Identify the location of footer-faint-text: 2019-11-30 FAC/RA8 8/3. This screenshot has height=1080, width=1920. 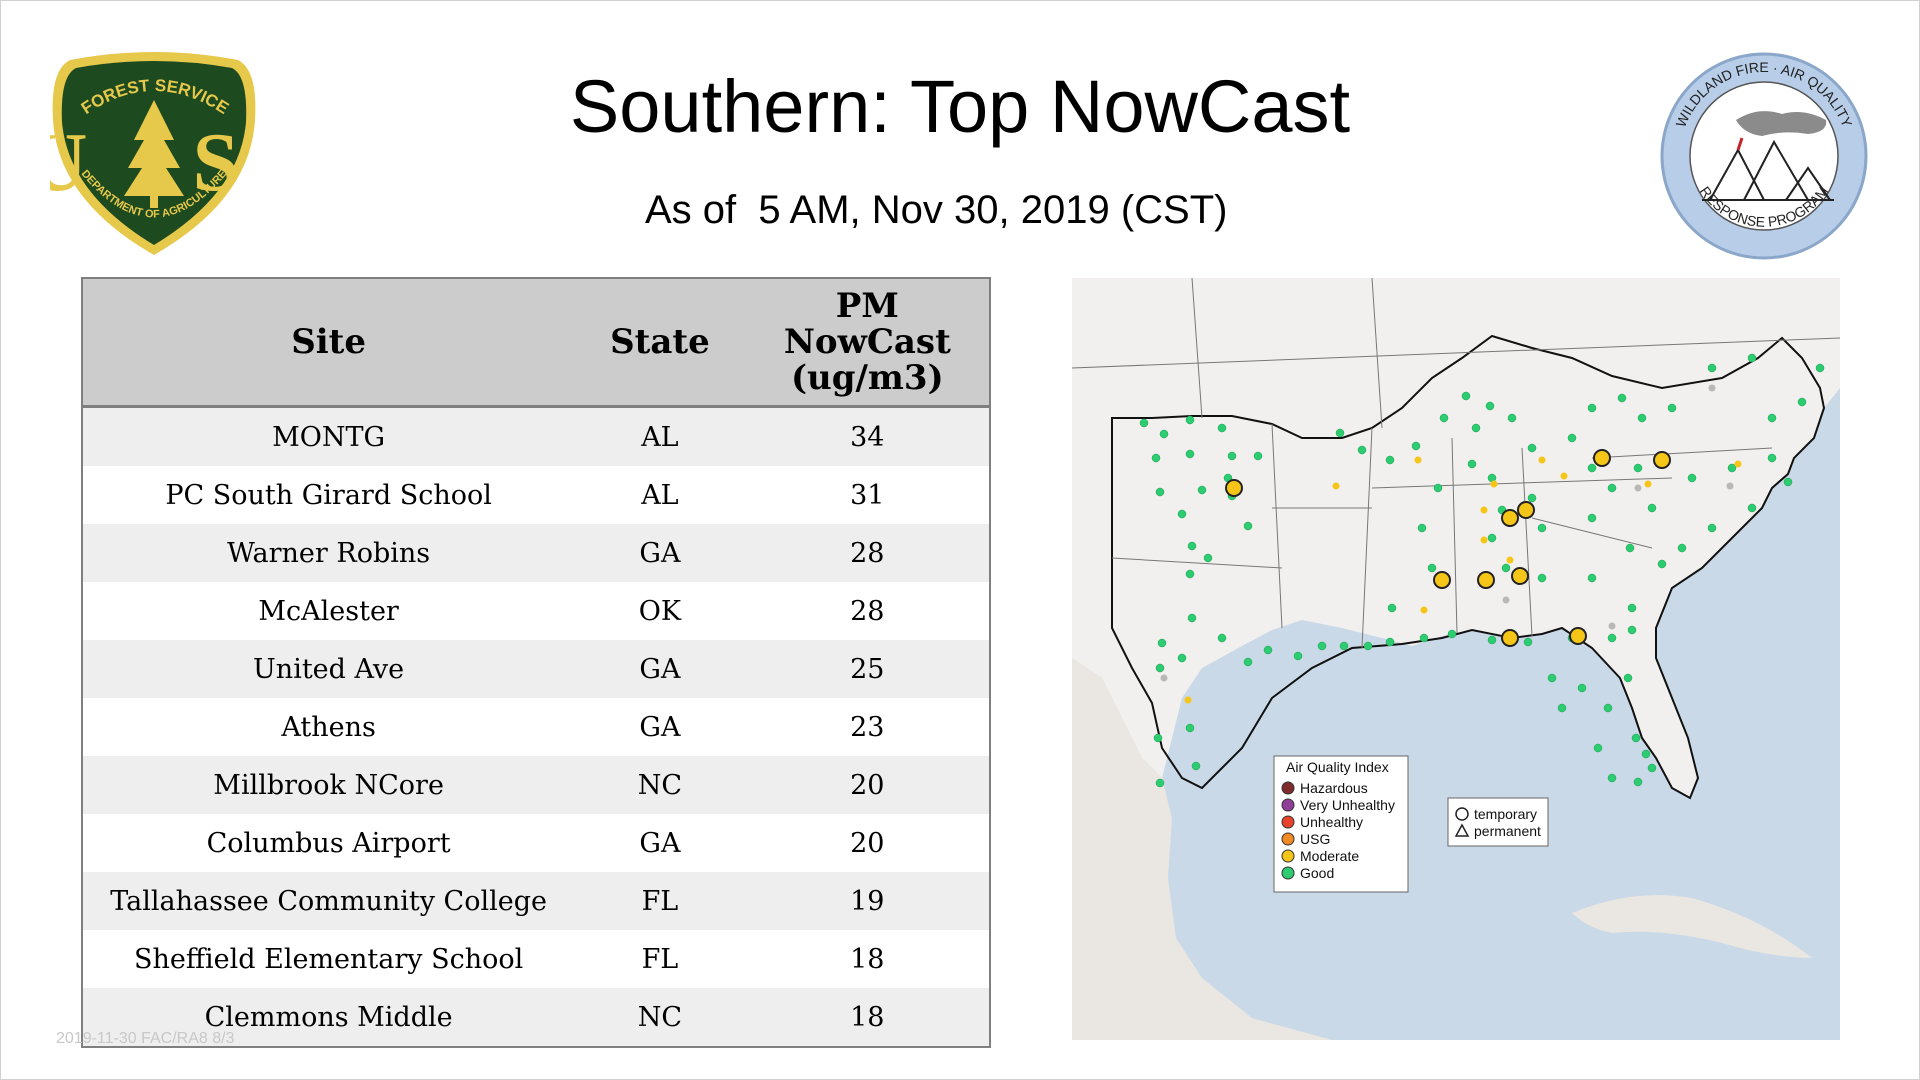
(145, 1038).